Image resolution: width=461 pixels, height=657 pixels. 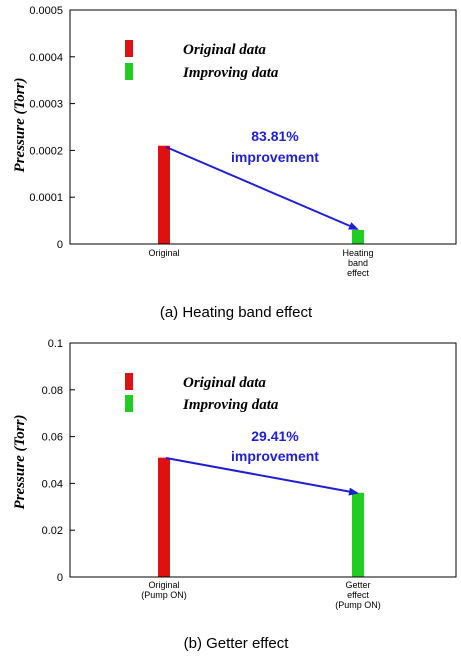 What do you see at coordinates (46, 11) in the screenshot?
I see `y-tick-label: 0.0005` at bounding box center [46, 11].